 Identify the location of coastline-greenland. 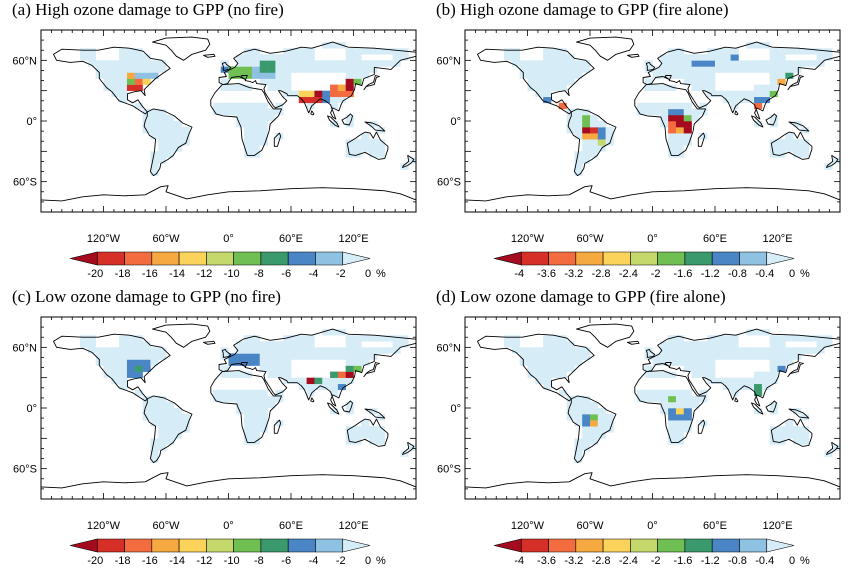
(605, 48).